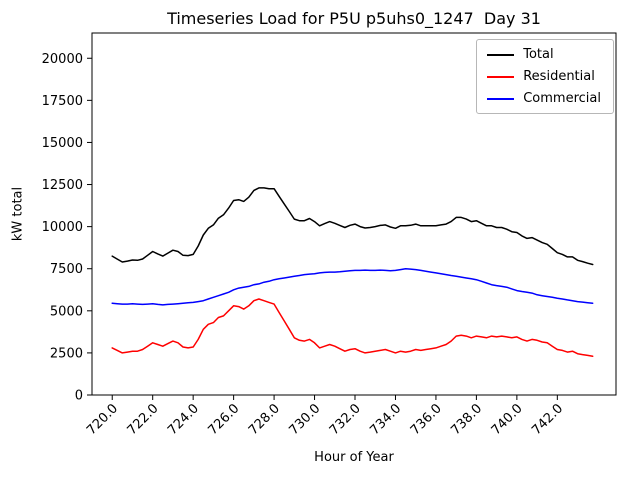 The width and height of the screenshot is (640, 480). I want to click on legend-item: Commercial, so click(544, 98).